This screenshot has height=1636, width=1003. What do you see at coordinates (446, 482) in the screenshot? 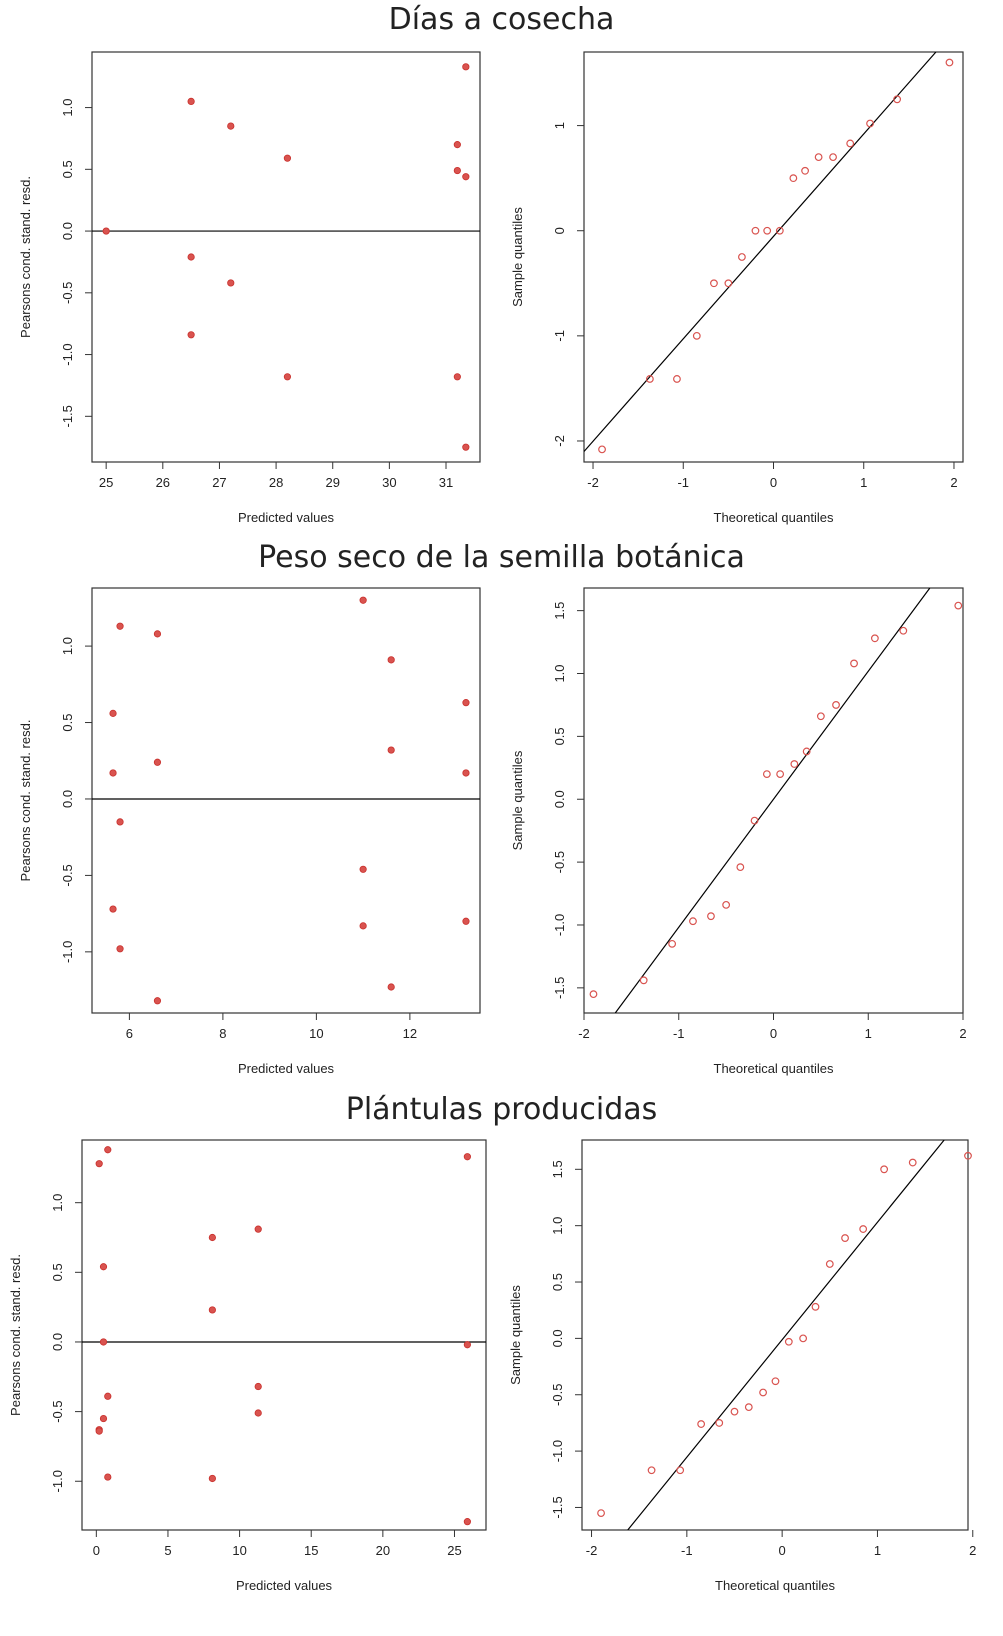
I see `x-tick-label: 31` at bounding box center [446, 482].